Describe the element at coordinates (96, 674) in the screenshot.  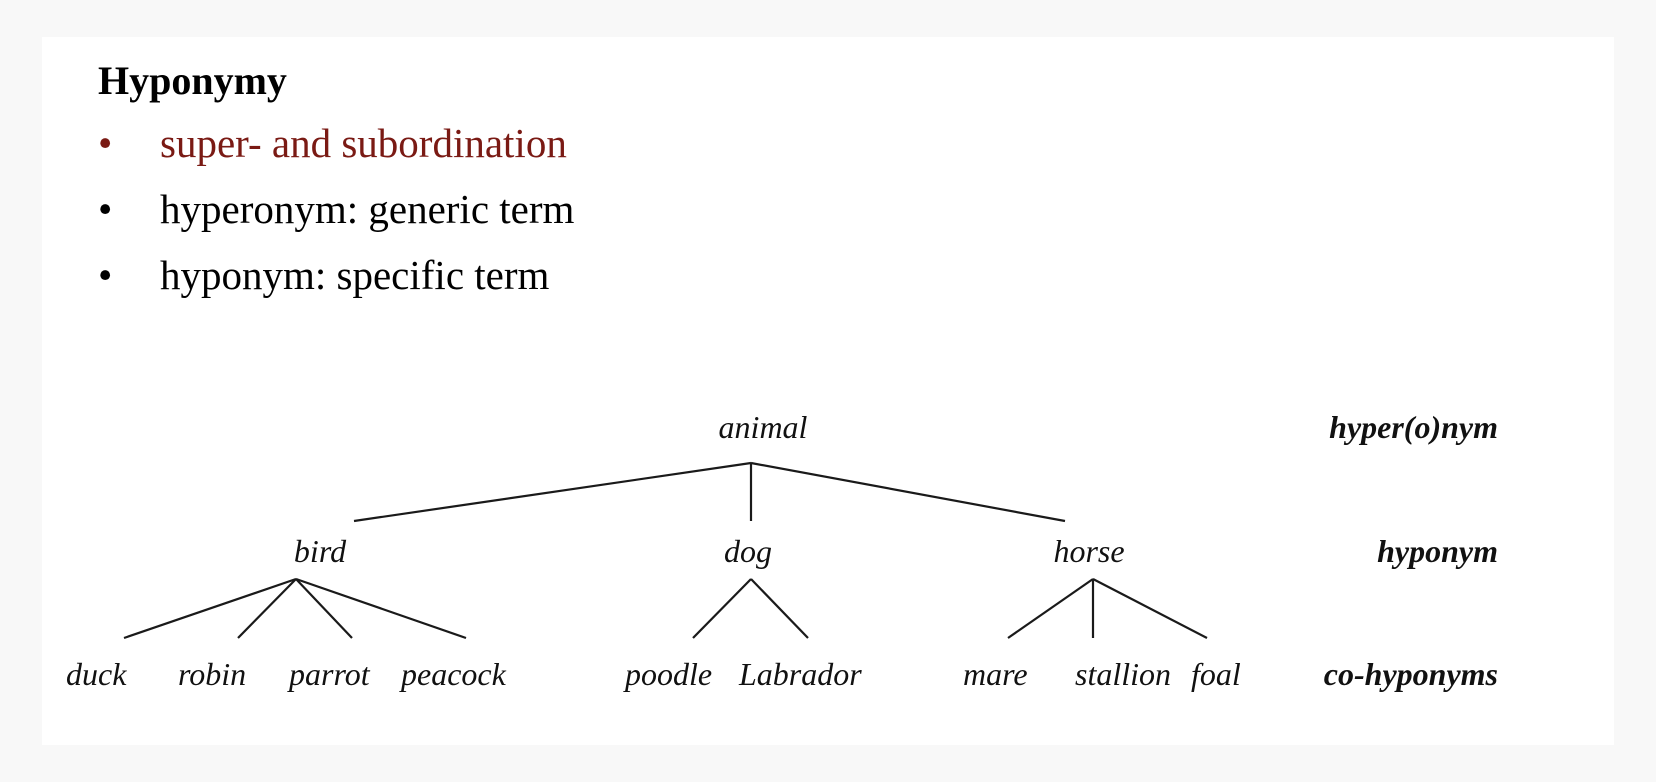
I see `node-duck: duck` at that location.